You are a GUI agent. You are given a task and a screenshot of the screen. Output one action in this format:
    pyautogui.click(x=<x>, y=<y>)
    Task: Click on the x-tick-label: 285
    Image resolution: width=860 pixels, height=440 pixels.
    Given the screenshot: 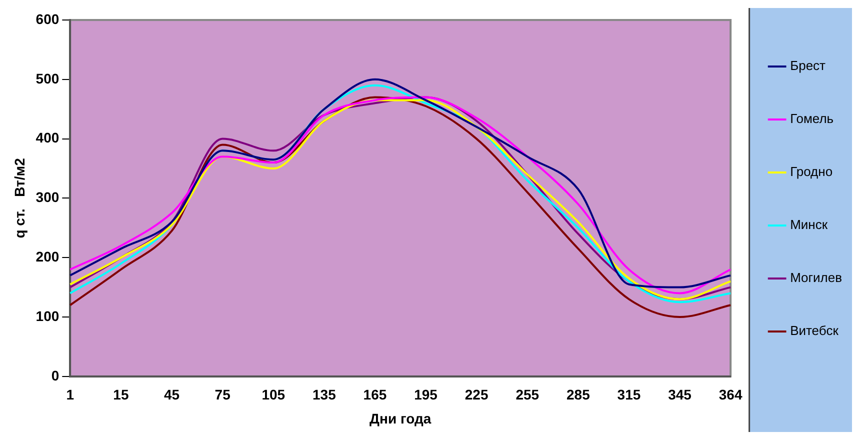 What is the action you would take?
    pyautogui.click(x=578, y=394)
    